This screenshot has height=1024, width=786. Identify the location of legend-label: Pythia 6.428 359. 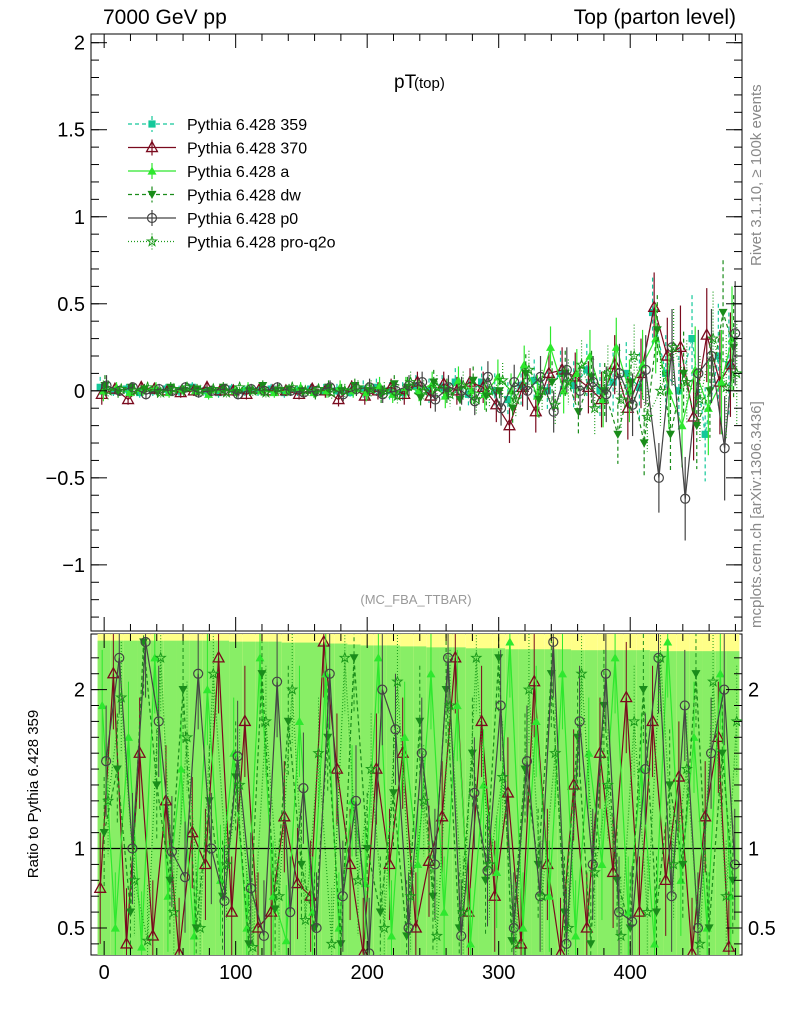
(247, 125).